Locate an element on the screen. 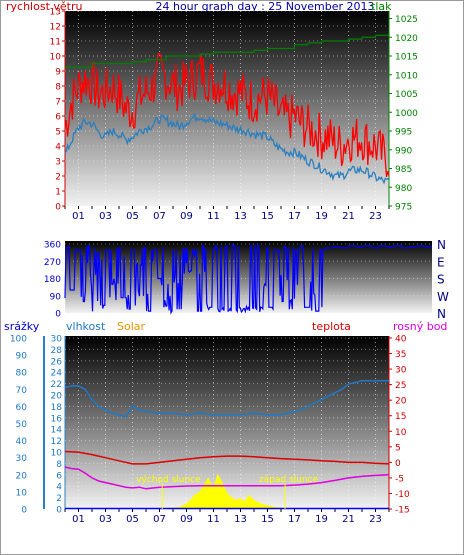 This screenshot has height=555, width=464. rain-y-tick-label: 30 is located at coordinates (57, 340).